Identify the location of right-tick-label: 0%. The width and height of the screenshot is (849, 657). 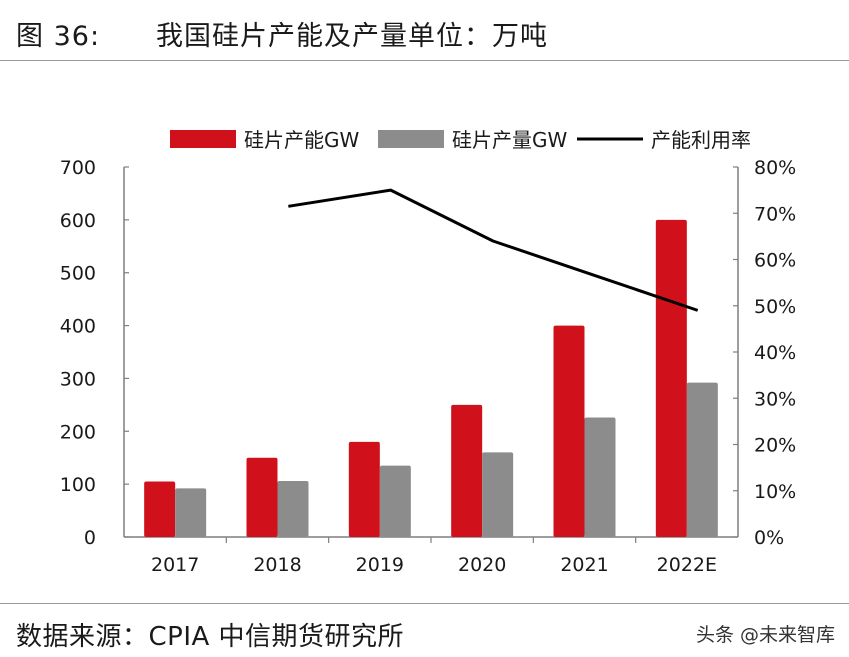
(769, 538).